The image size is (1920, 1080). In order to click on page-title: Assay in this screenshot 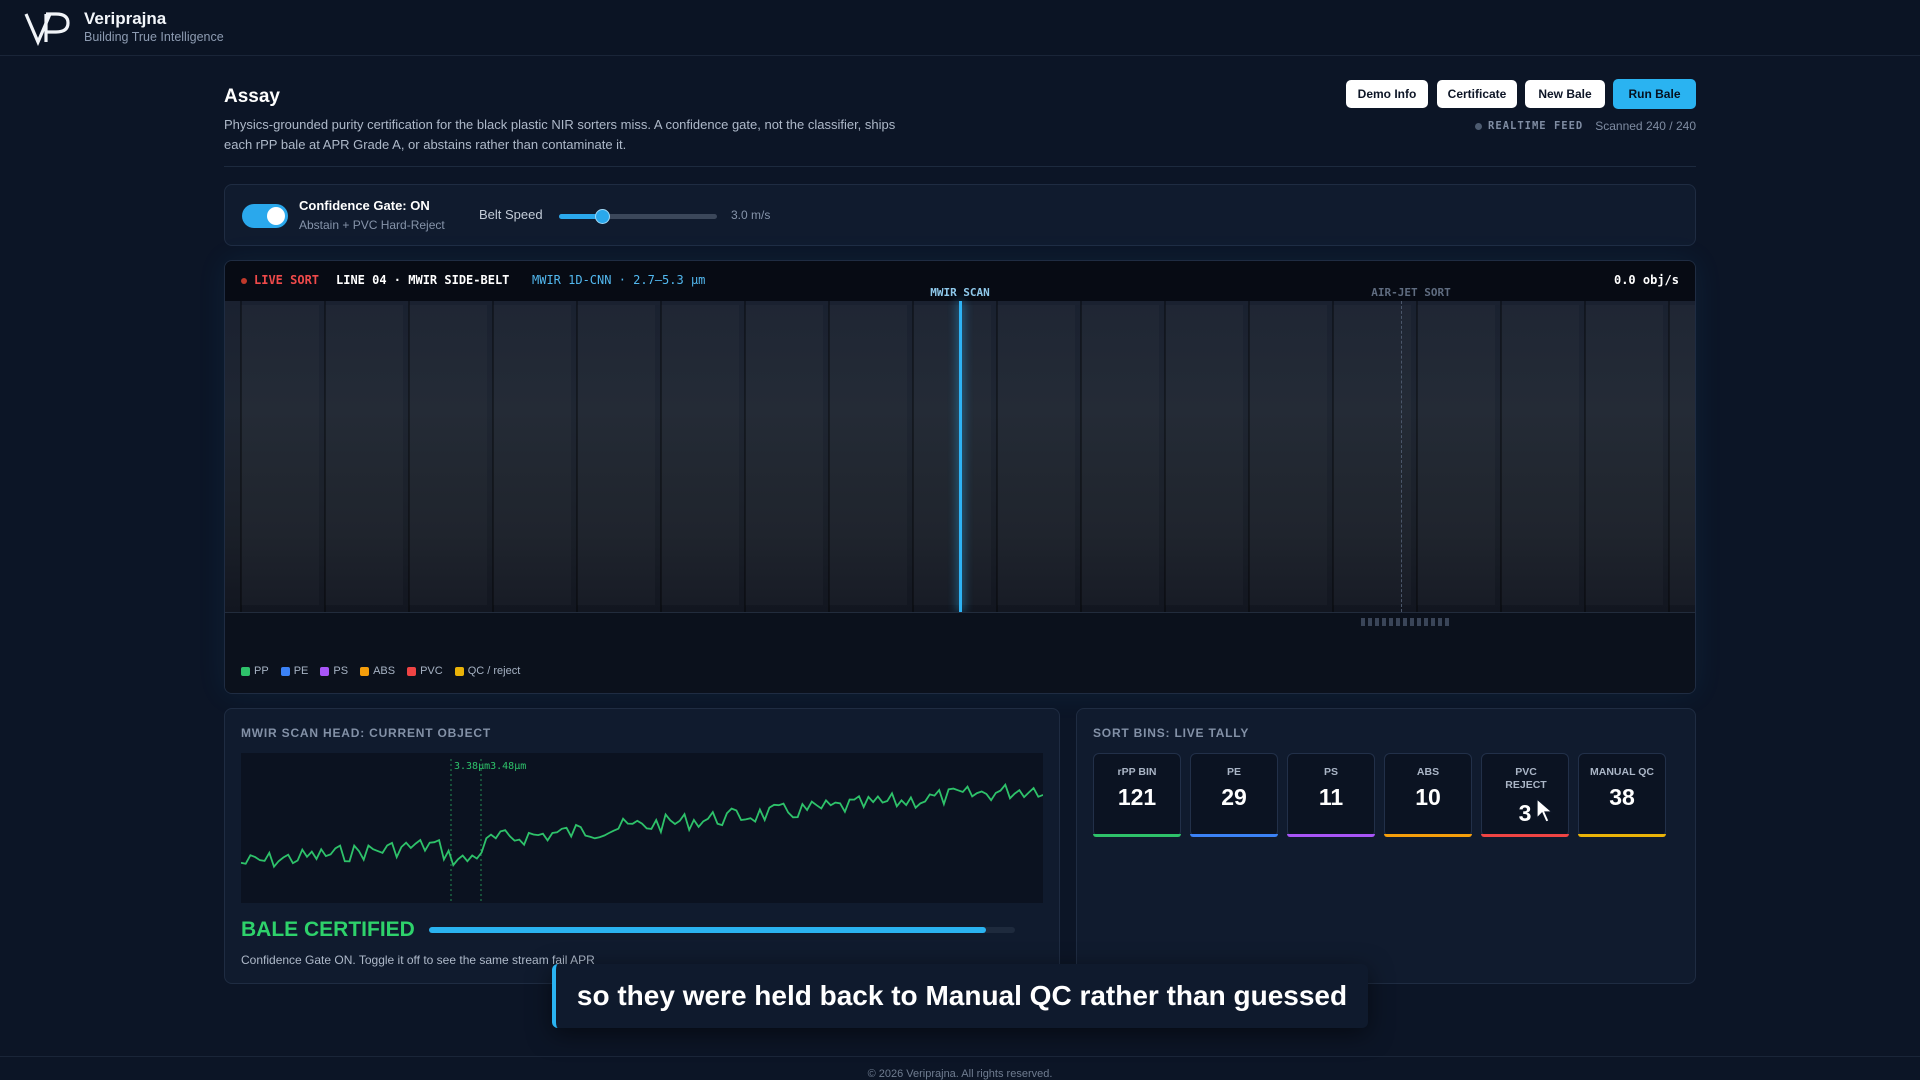, I will do `click(252, 96)`.